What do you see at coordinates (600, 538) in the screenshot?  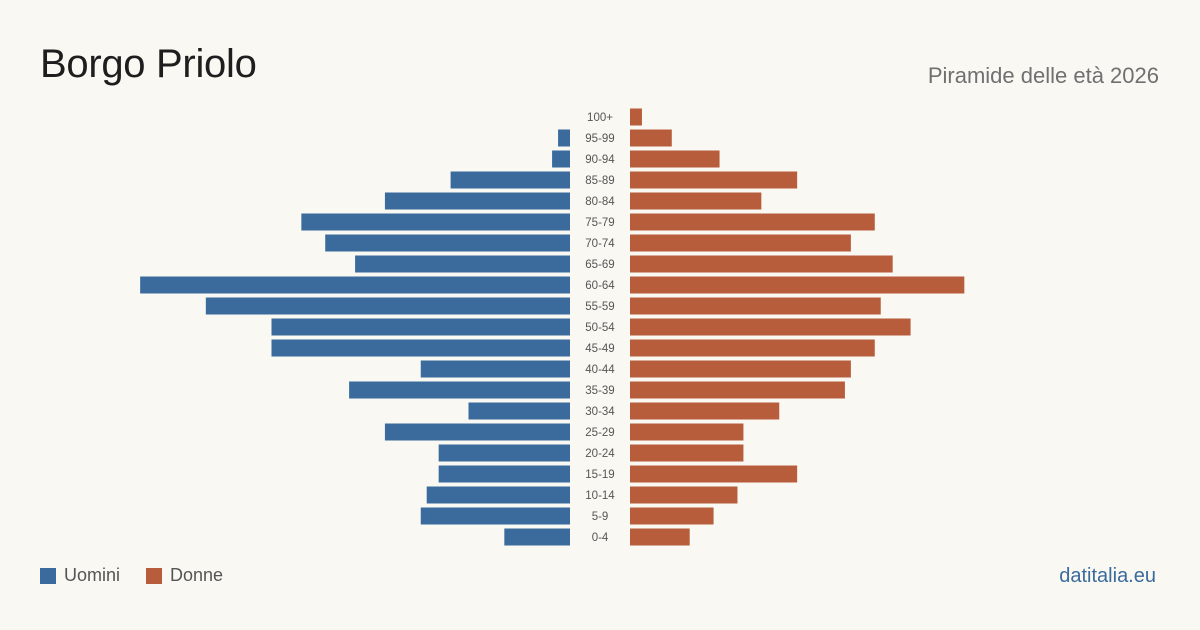 I see `age-label-0-4: 0-4` at bounding box center [600, 538].